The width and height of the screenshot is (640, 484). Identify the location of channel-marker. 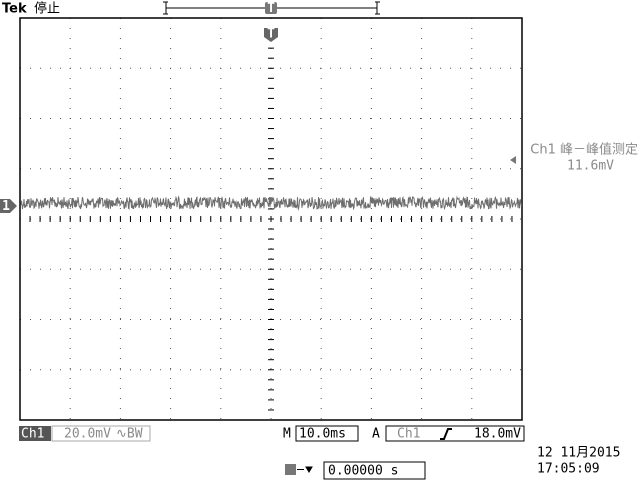
(8, 206).